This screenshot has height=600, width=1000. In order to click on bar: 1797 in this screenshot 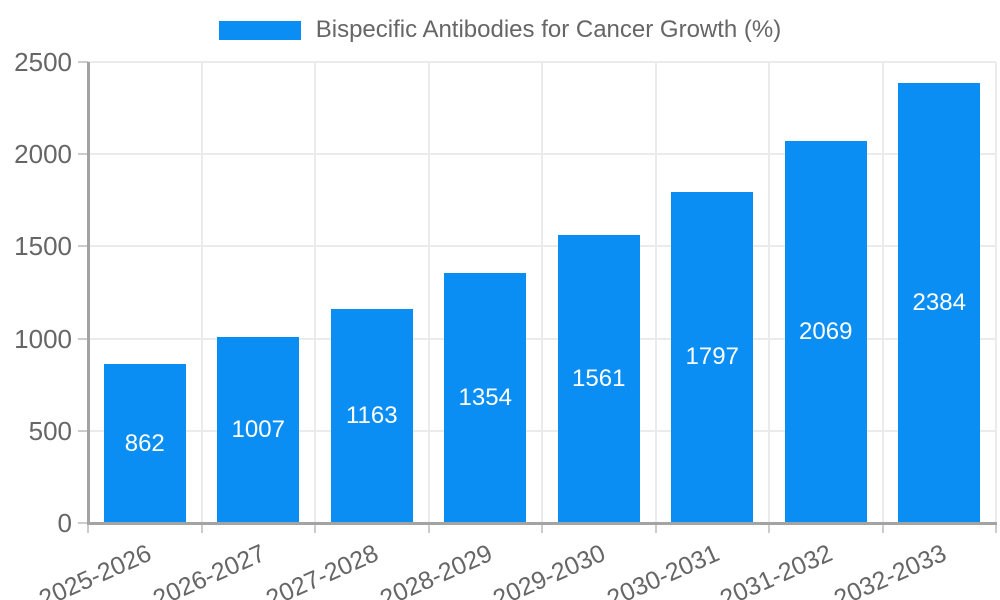, I will do `click(712, 357)`.